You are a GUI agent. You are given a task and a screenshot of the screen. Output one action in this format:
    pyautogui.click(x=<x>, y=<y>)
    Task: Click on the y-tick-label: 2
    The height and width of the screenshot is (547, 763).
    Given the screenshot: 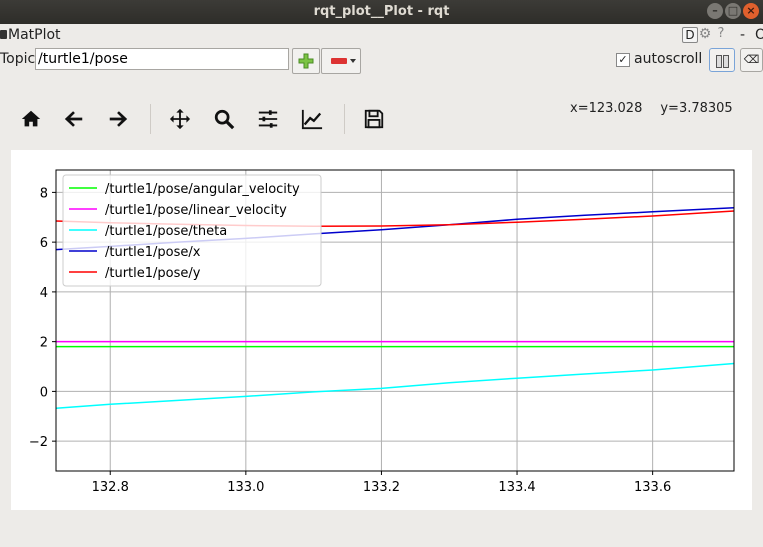 What is the action you would take?
    pyautogui.click(x=44, y=343)
    